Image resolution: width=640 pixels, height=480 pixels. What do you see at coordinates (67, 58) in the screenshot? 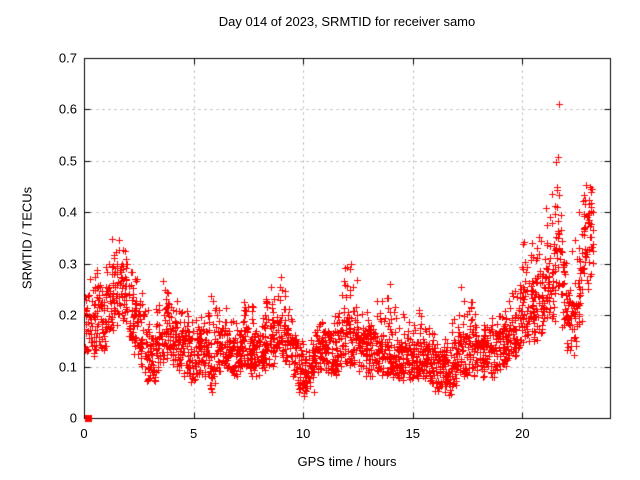
I see `y-tick-label: 0.7` at bounding box center [67, 58].